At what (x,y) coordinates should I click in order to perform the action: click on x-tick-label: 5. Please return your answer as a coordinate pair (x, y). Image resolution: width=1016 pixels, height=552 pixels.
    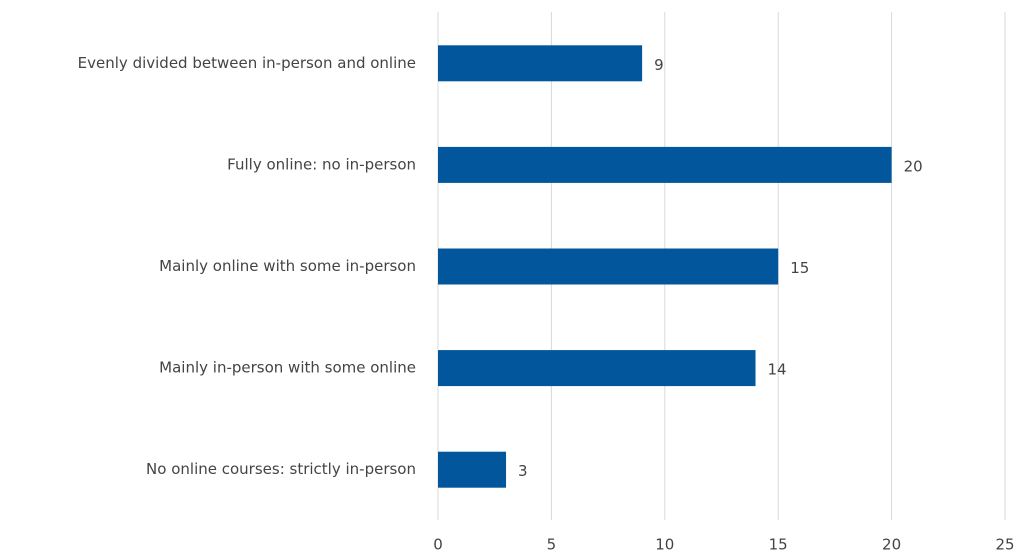
    Looking at the image, I should click on (552, 544).